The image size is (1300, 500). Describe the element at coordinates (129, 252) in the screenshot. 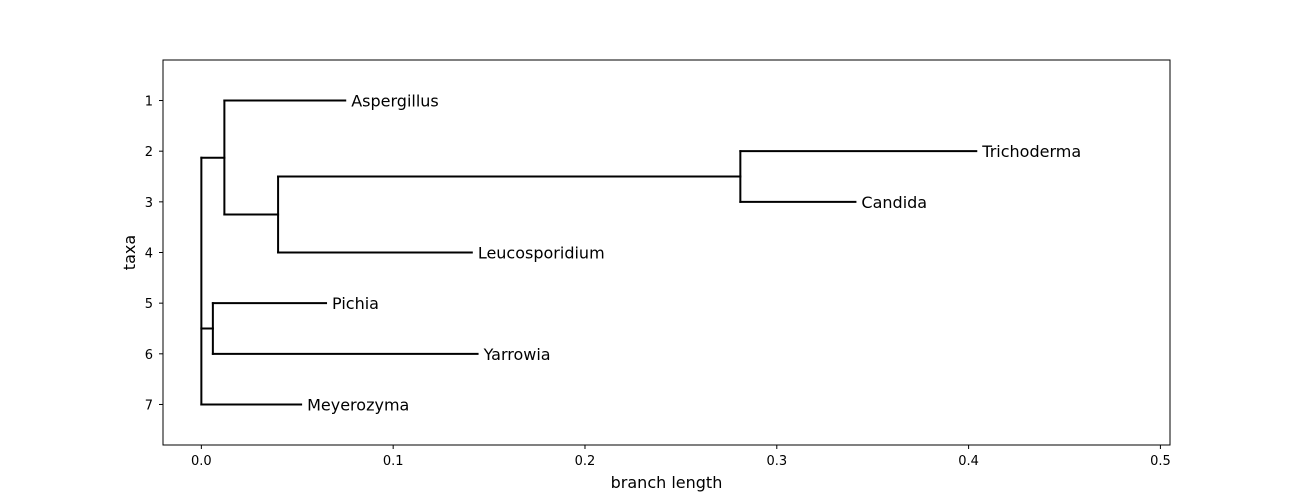

I see `y-axis-label: taxa` at that location.